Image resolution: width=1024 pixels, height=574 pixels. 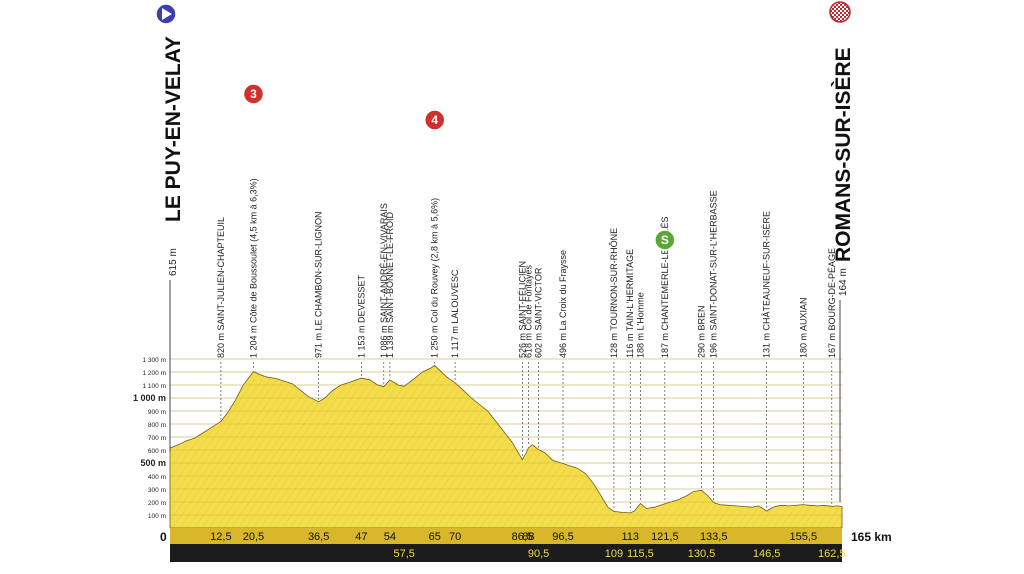 I want to click on climb-markers: 3 4 S, so click(x=459, y=167).